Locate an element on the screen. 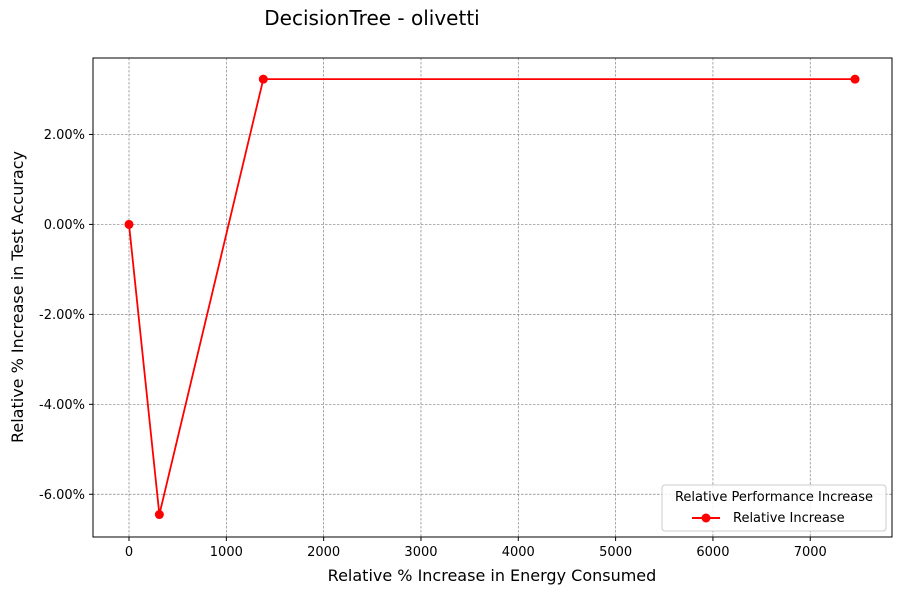 This screenshot has width=902, height=595. x-tick-label: 0 is located at coordinates (129, 552).